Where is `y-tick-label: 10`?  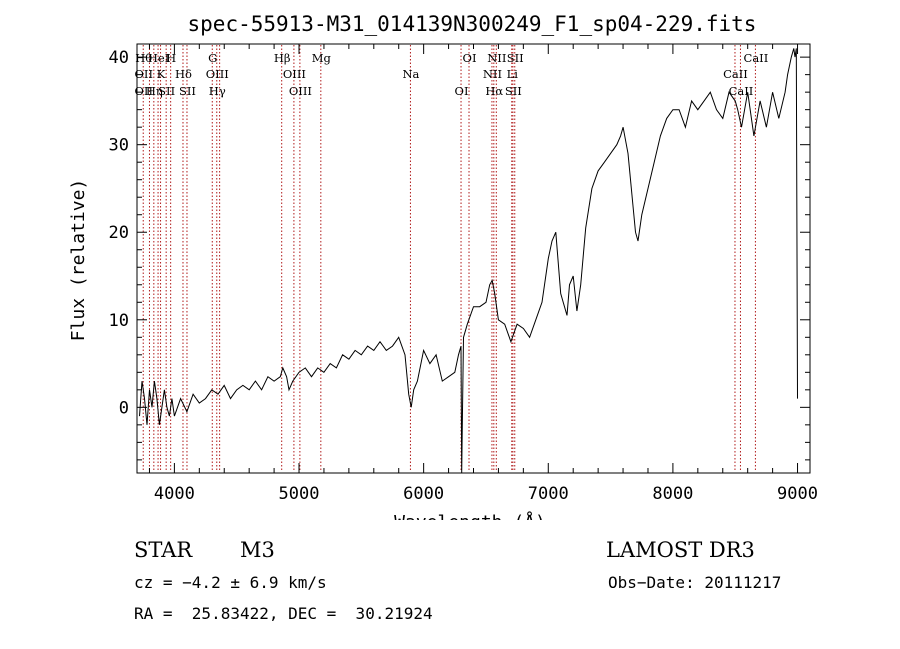
y-tick-label: 10 is located at coordinates (119, 321).